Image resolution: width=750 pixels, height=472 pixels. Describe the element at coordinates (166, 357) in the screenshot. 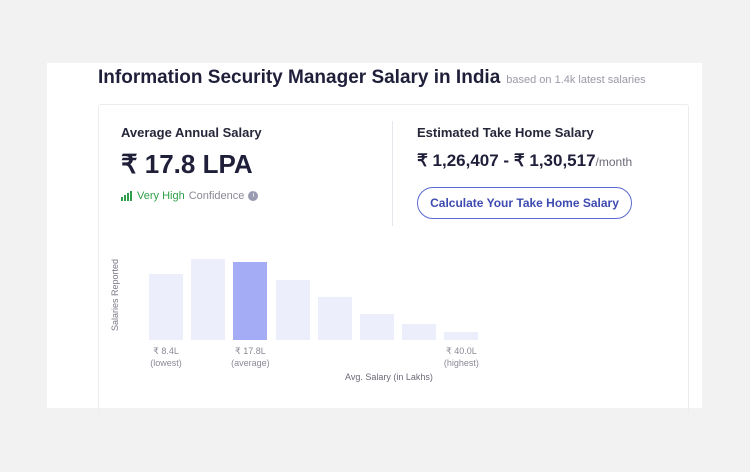

I see `x-tick-label: ₹ 8.4L (lowest)` at that location.